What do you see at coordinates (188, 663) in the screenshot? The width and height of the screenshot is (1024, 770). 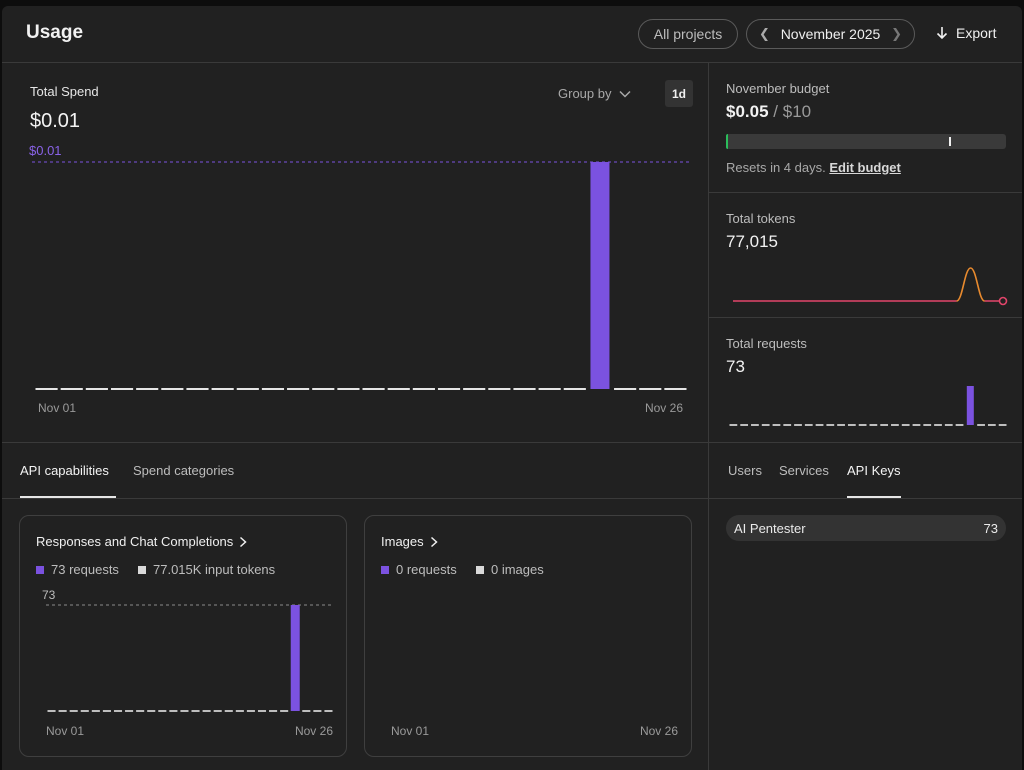 I see `responses-chart: 73 Nov 01 Nov 26` at bounding box center [188, 663].